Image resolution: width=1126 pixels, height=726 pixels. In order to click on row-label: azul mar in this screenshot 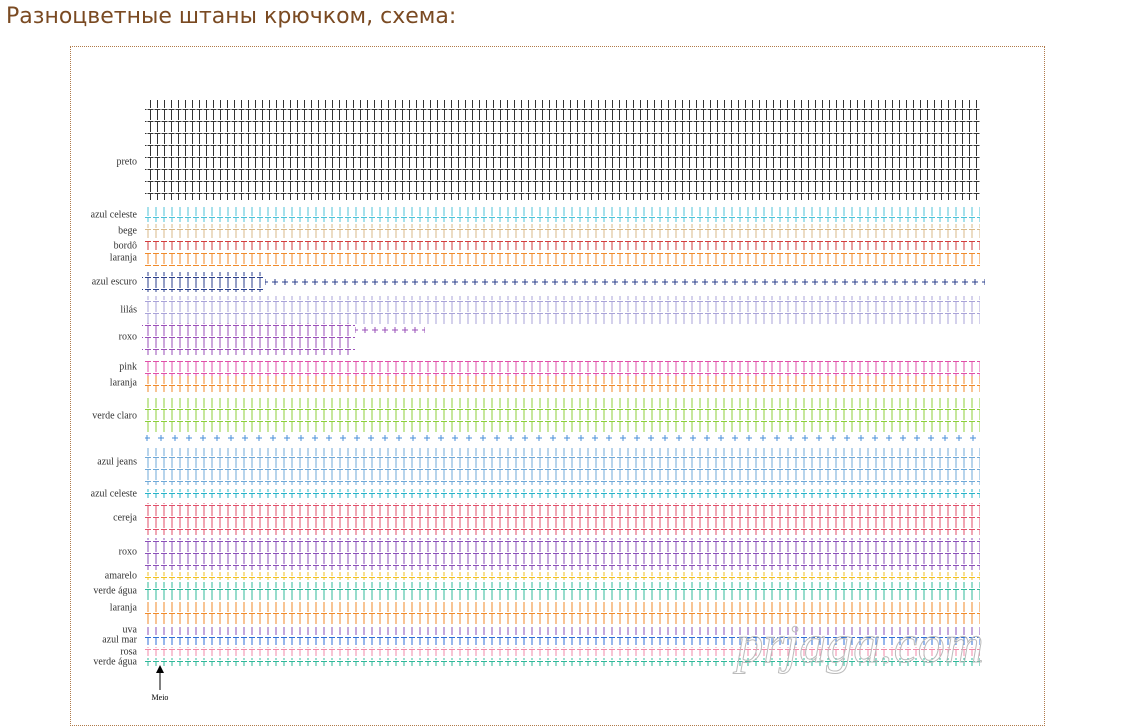, I will do `click(119, 639)`.